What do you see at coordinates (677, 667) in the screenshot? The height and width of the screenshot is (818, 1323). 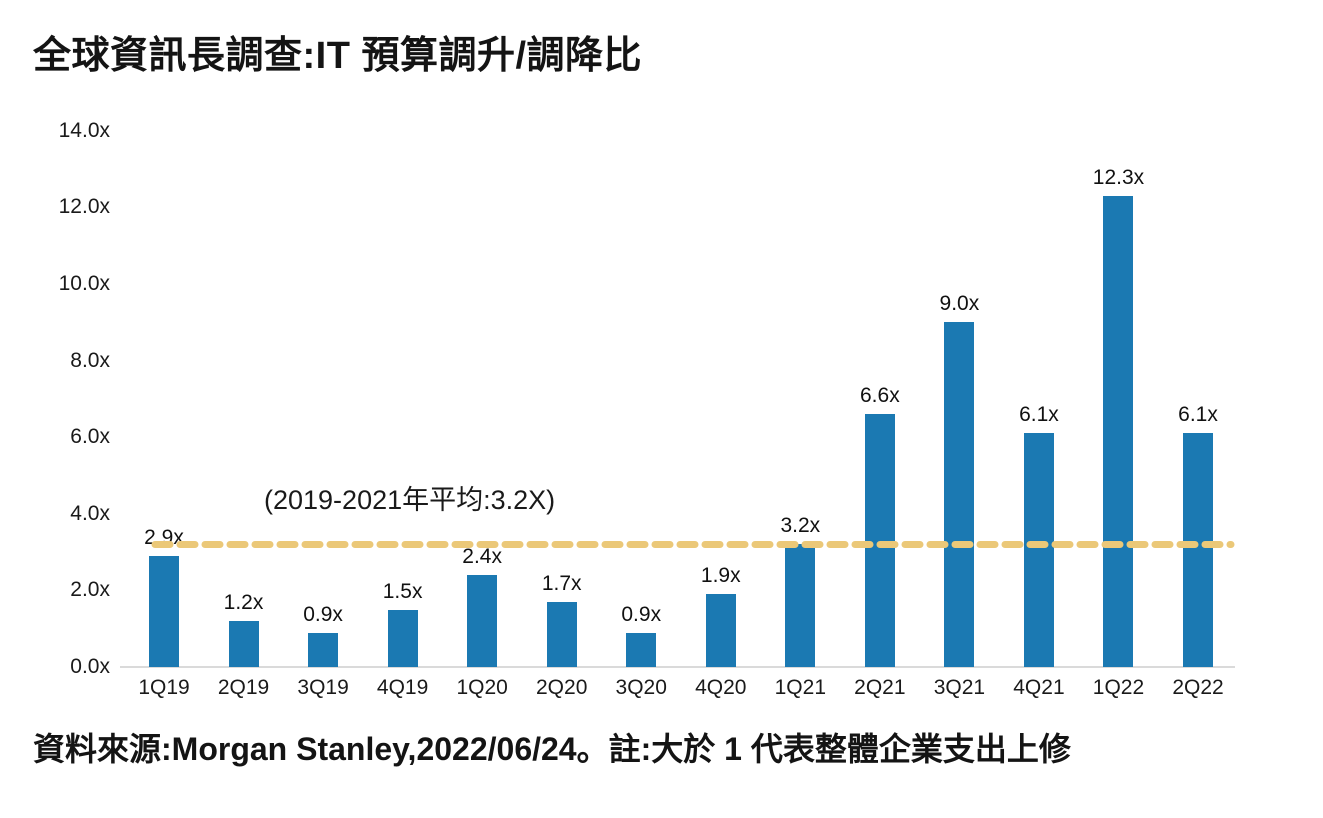 I see `x-axis-line` at bounding box center [677, 667].